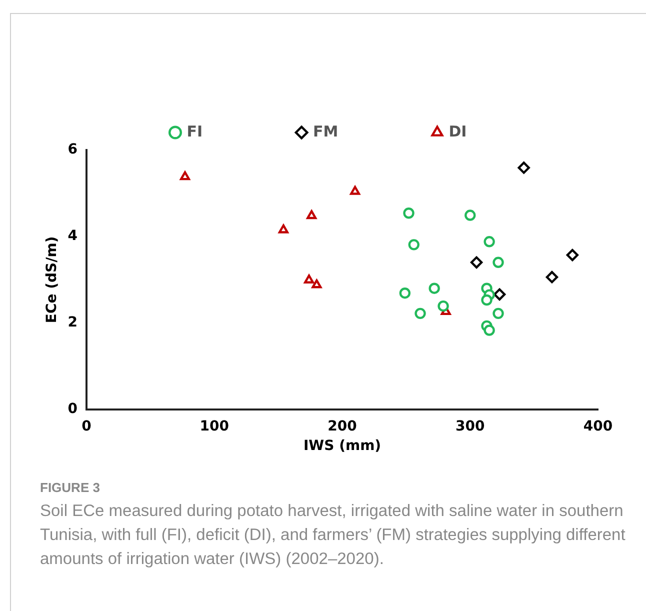 The width and height of the screenshot is (646, 611). What do you see at coordinates (73, 150) in the screenshot?
I see `y-tick-label: 6` at bounding box center [73, 150].